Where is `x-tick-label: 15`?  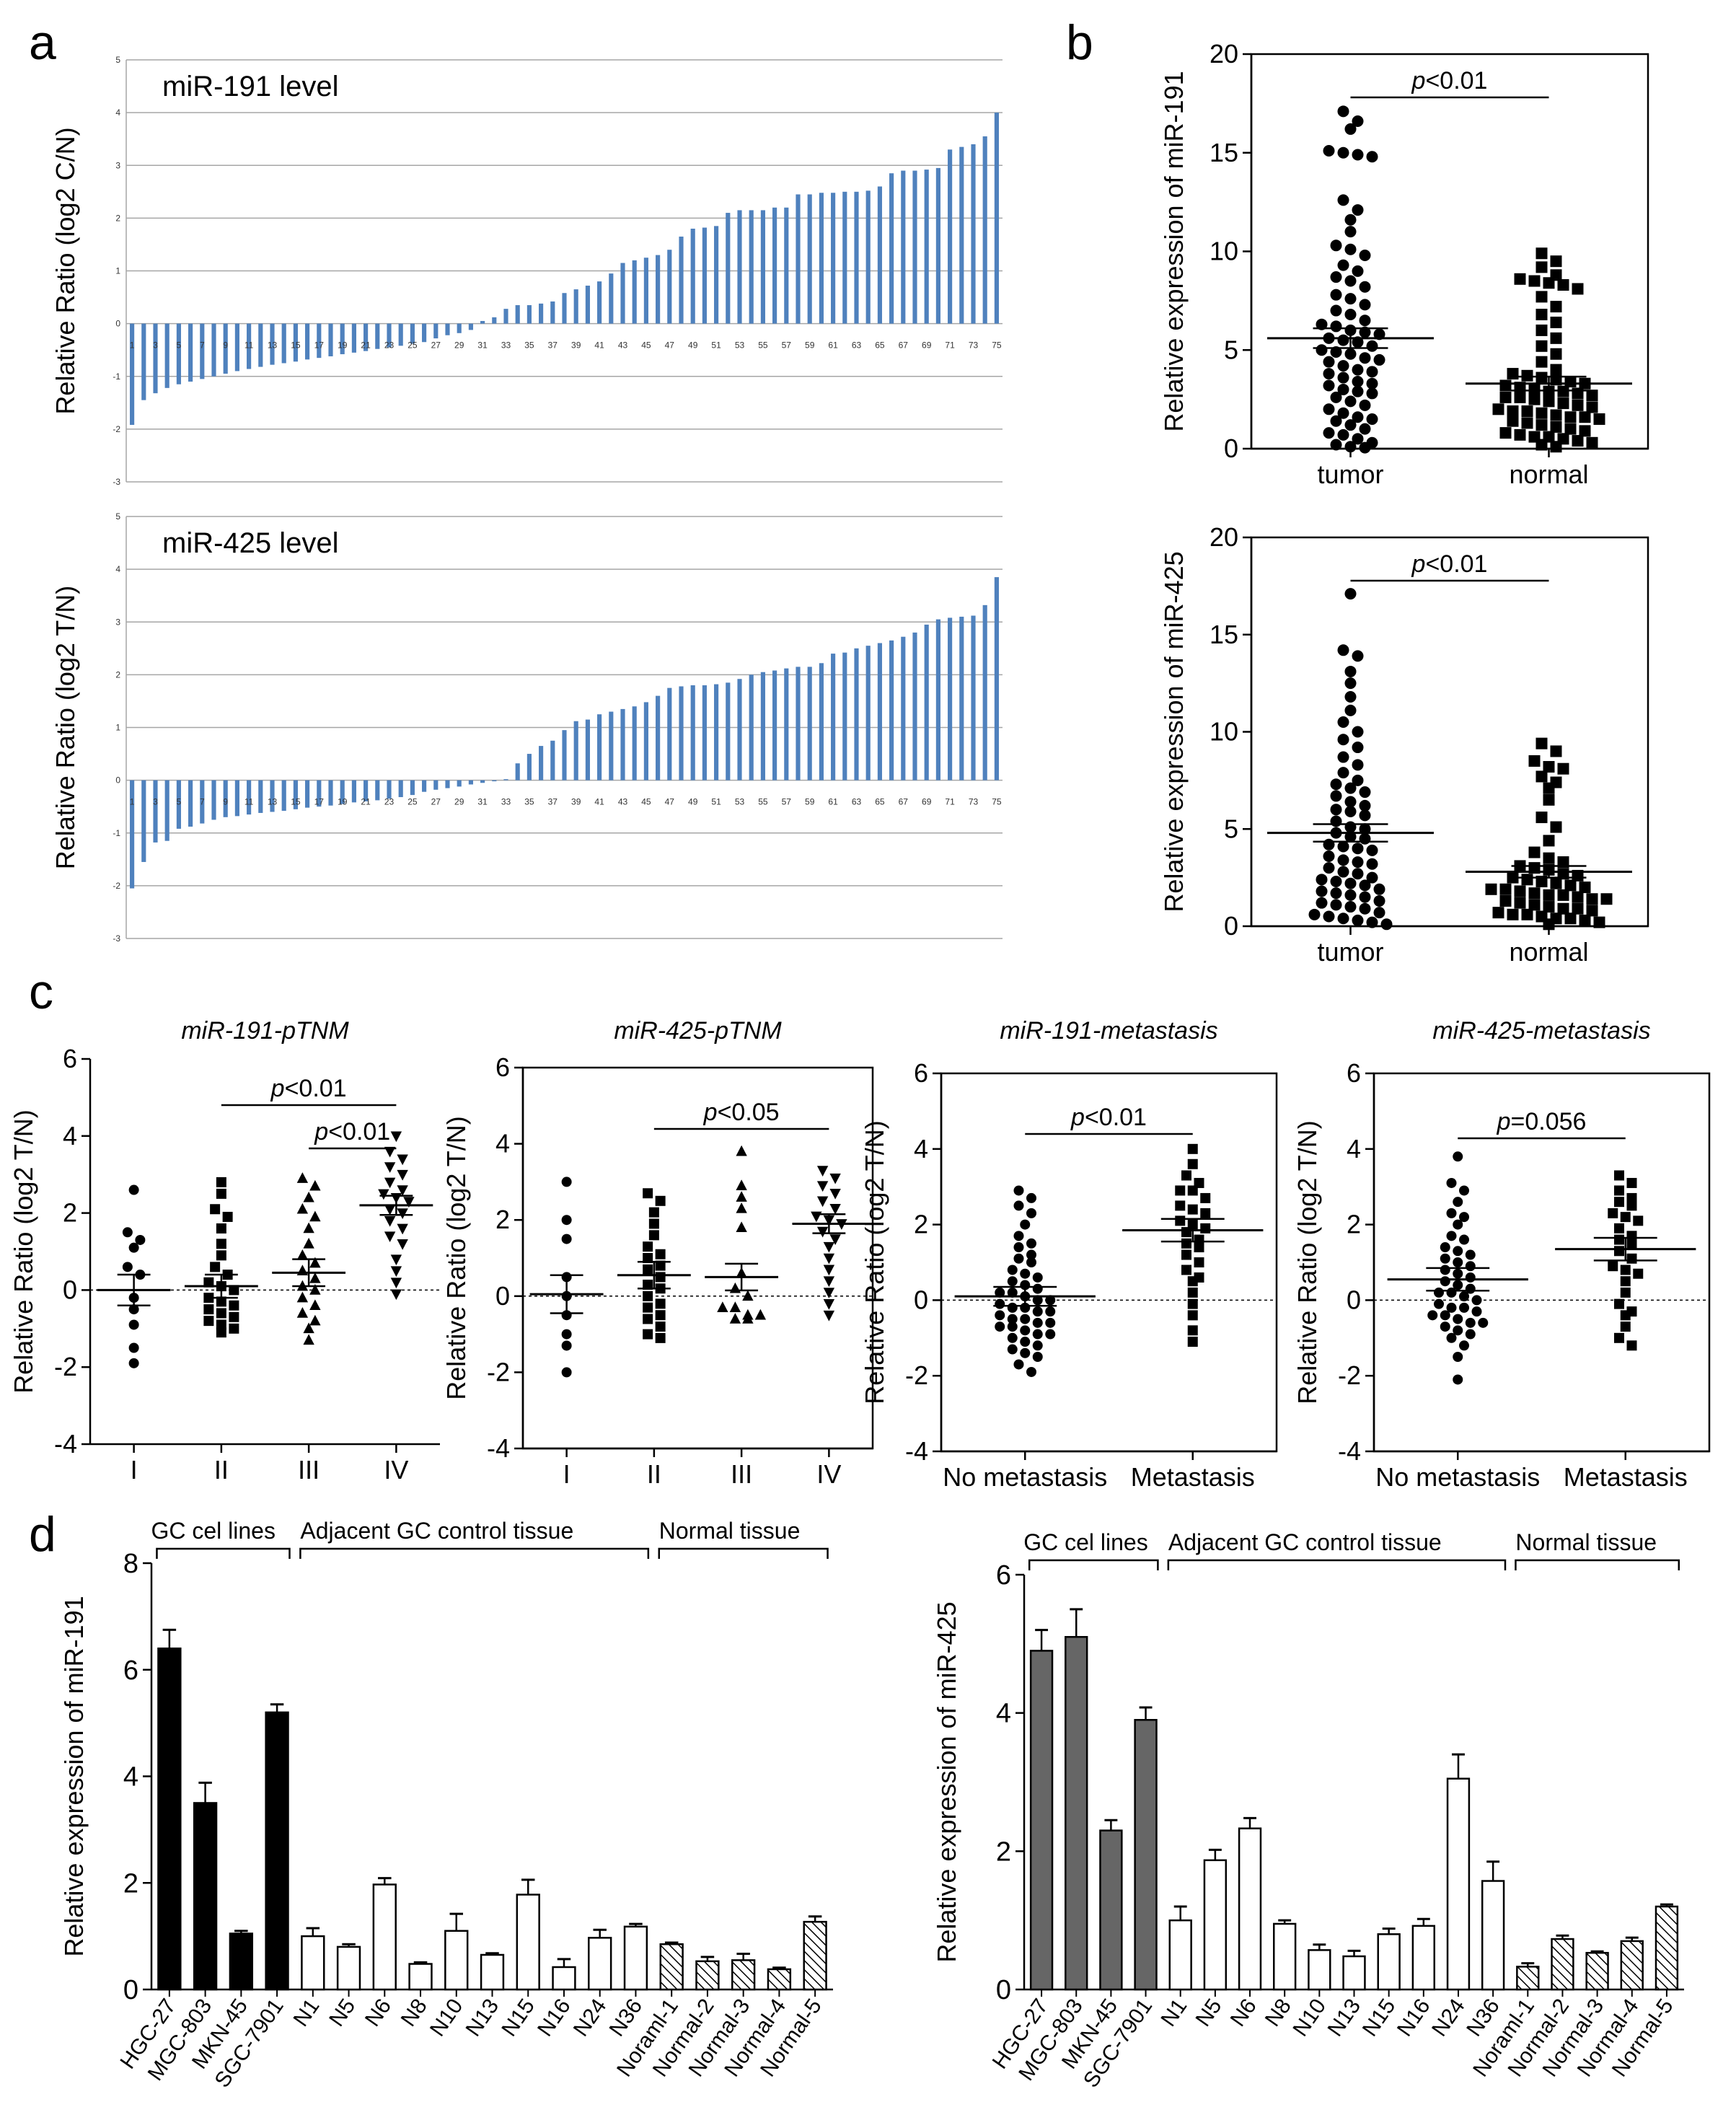 x-tick-label: 15 is located at coordinates (296, 802).